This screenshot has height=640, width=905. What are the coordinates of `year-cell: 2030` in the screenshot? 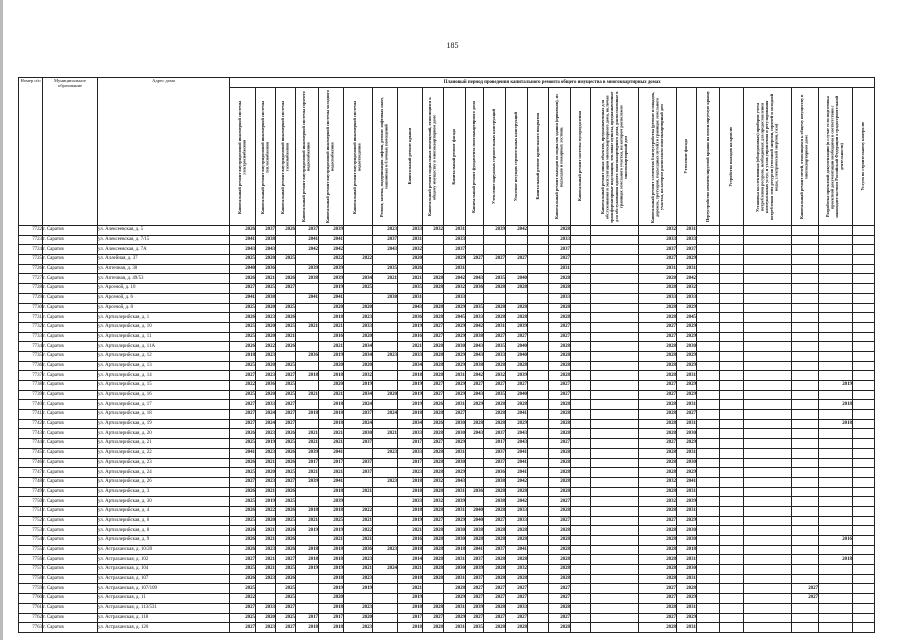 It's located at (454, 346).